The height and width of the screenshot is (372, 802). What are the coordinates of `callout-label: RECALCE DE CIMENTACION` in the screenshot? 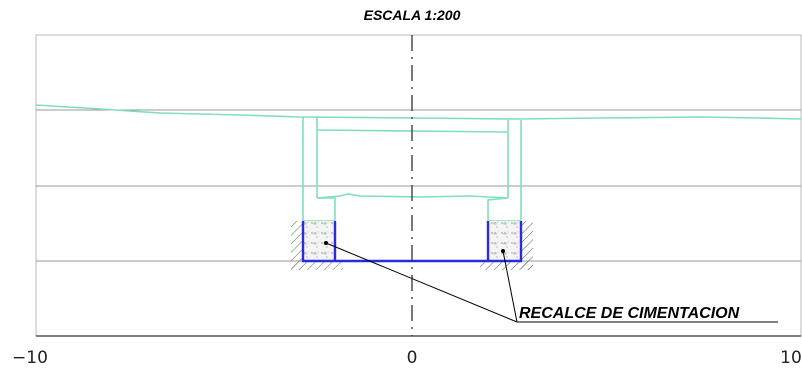 It's located at (629, 313).